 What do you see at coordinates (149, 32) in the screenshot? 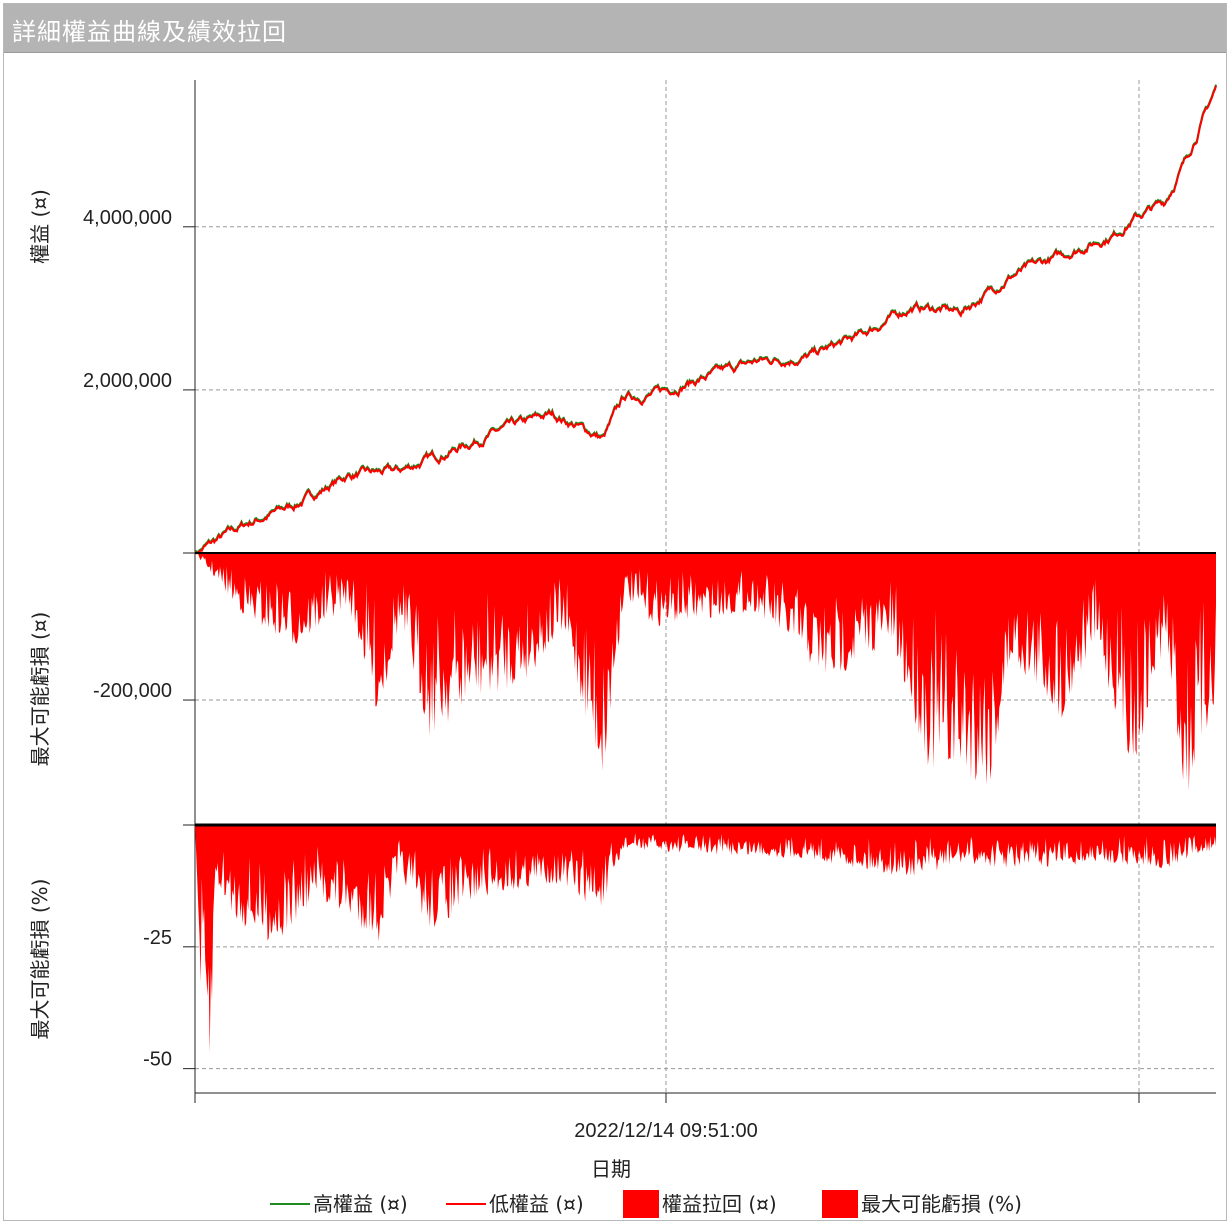
I see `window-title: 詳細權益曲線及績效拉回` at bounding box center [149, 32].